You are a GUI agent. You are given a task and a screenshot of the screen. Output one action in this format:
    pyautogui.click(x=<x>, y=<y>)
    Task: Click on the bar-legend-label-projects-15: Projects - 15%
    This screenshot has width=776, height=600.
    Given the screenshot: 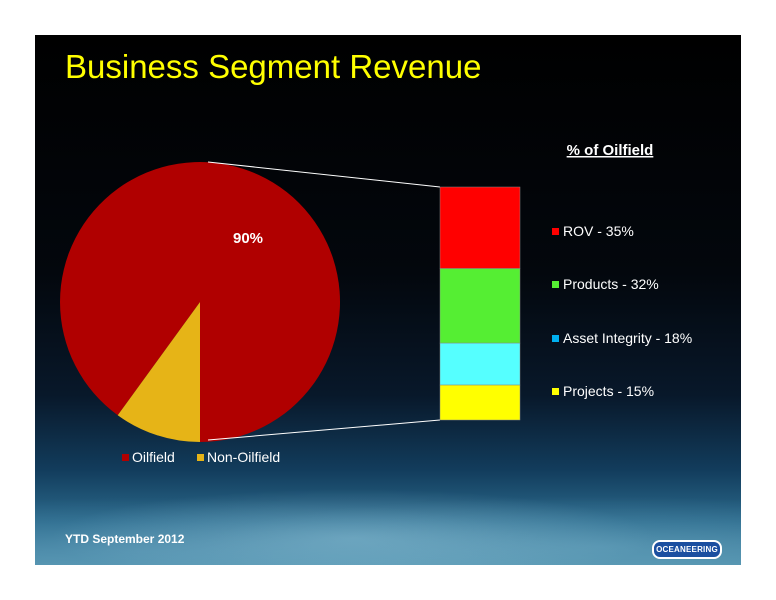 What is the action you would take?
    pyautogui.click(x=608, y=391)
    